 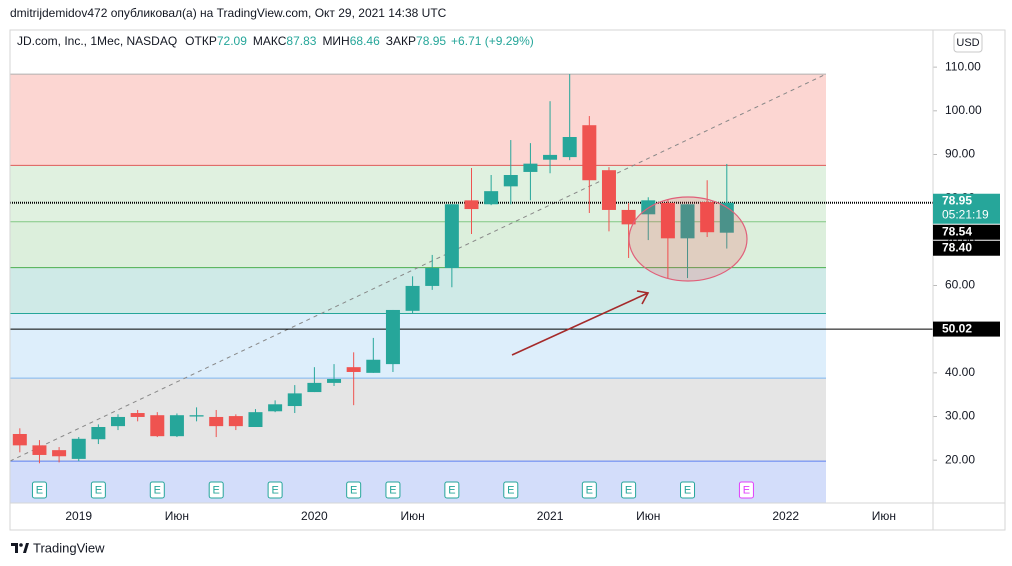 I want to click on price-label: 78.54, so click(x=957, y=231).